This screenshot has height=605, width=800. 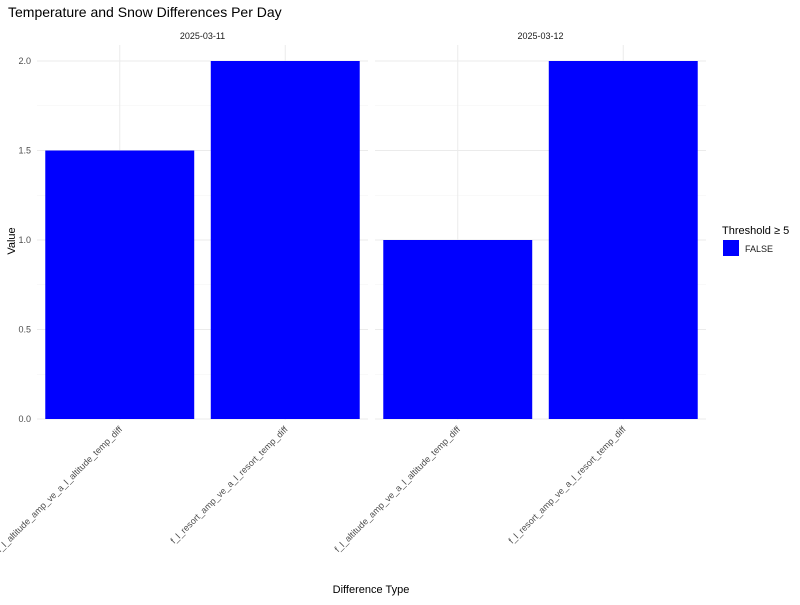 I want to click on y-axis: 0.0 0.5 1.0 1.5 2.0, so click(x=24, y=240).